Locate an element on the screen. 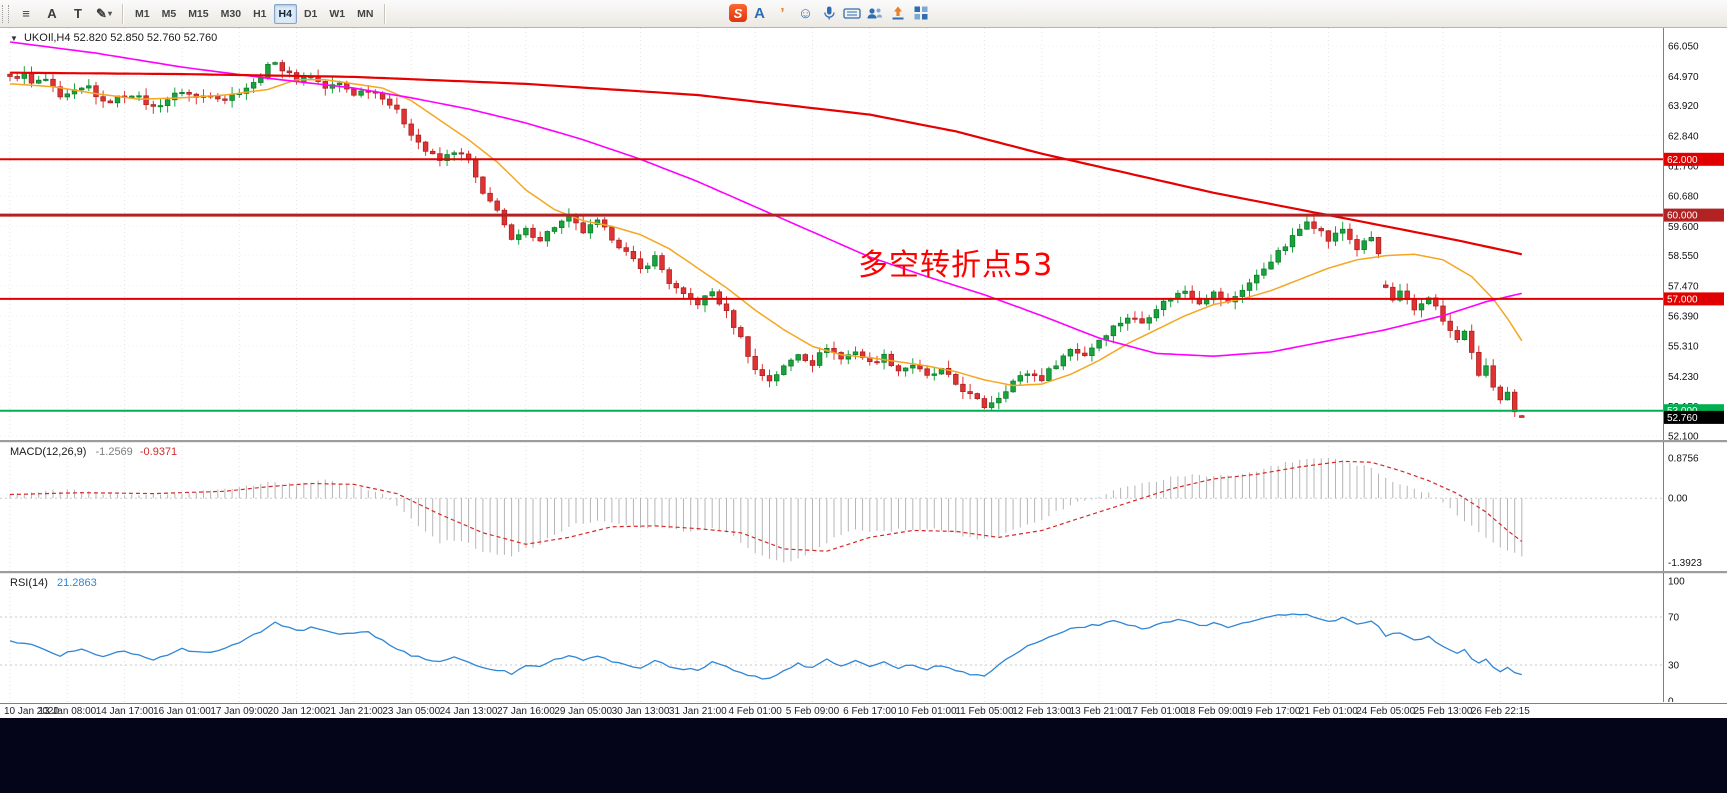  svg-text: 0.00 is located at coordinates (1678, 499).